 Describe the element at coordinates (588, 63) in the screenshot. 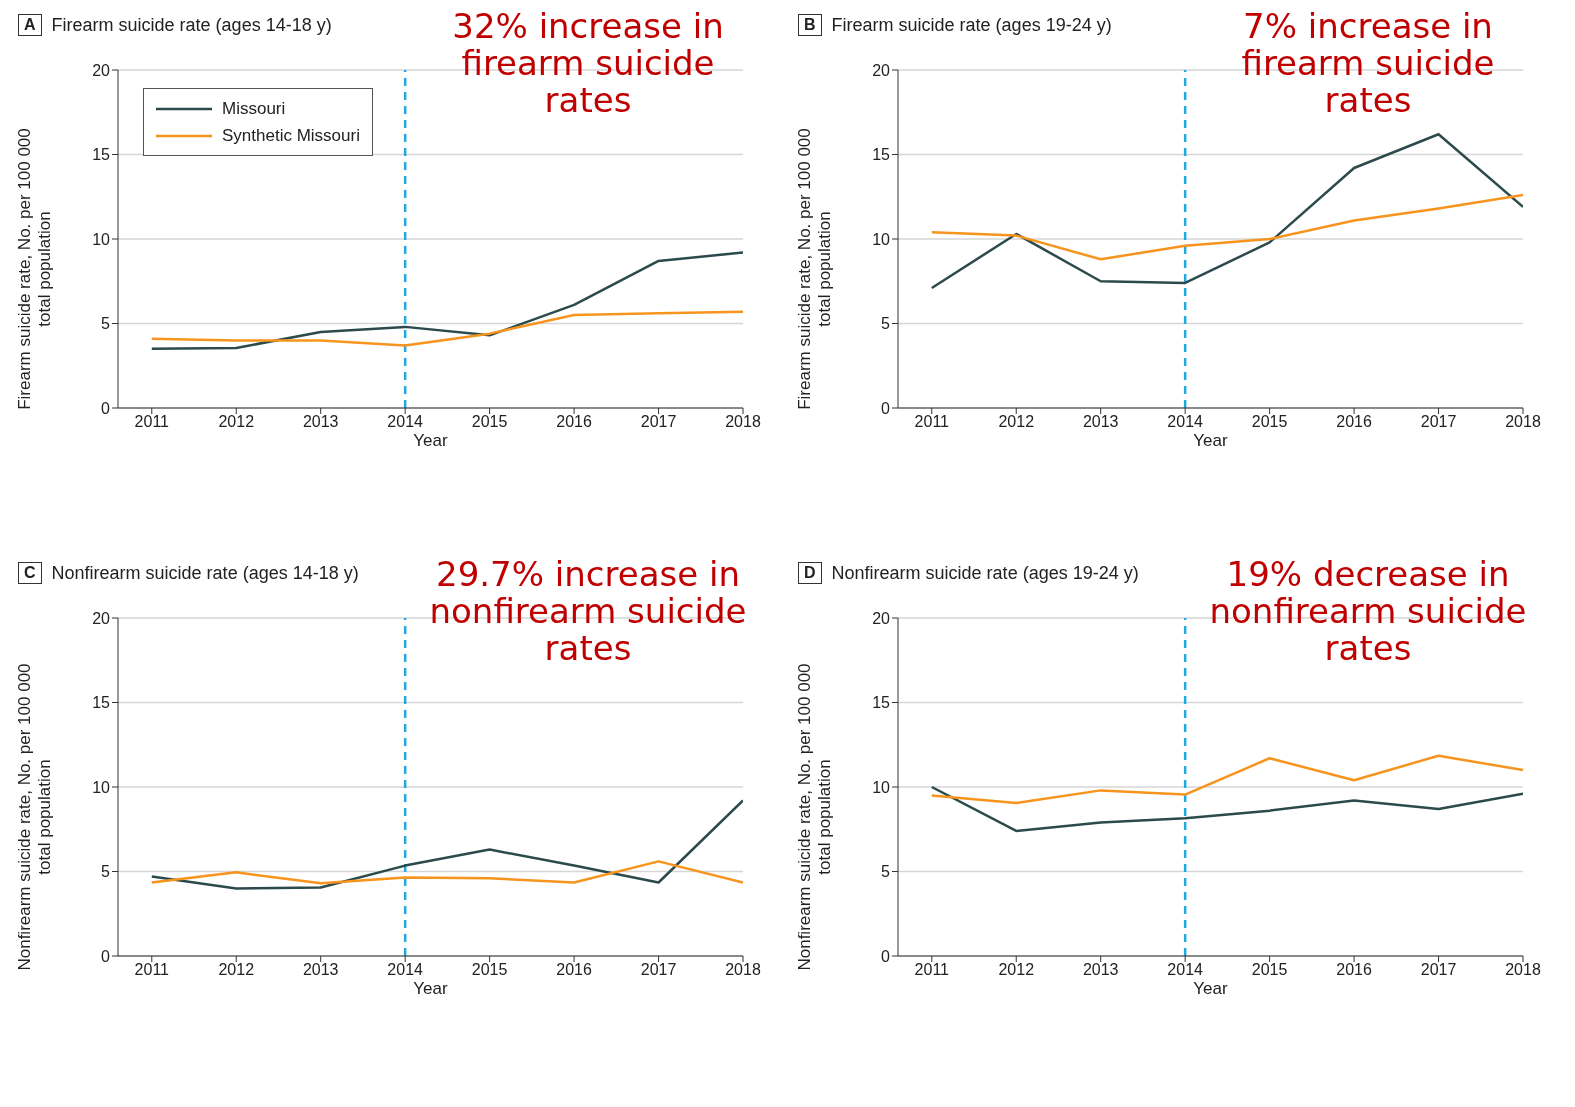

I see `annotation: 32% increase in firearm suicide rates` at that location.